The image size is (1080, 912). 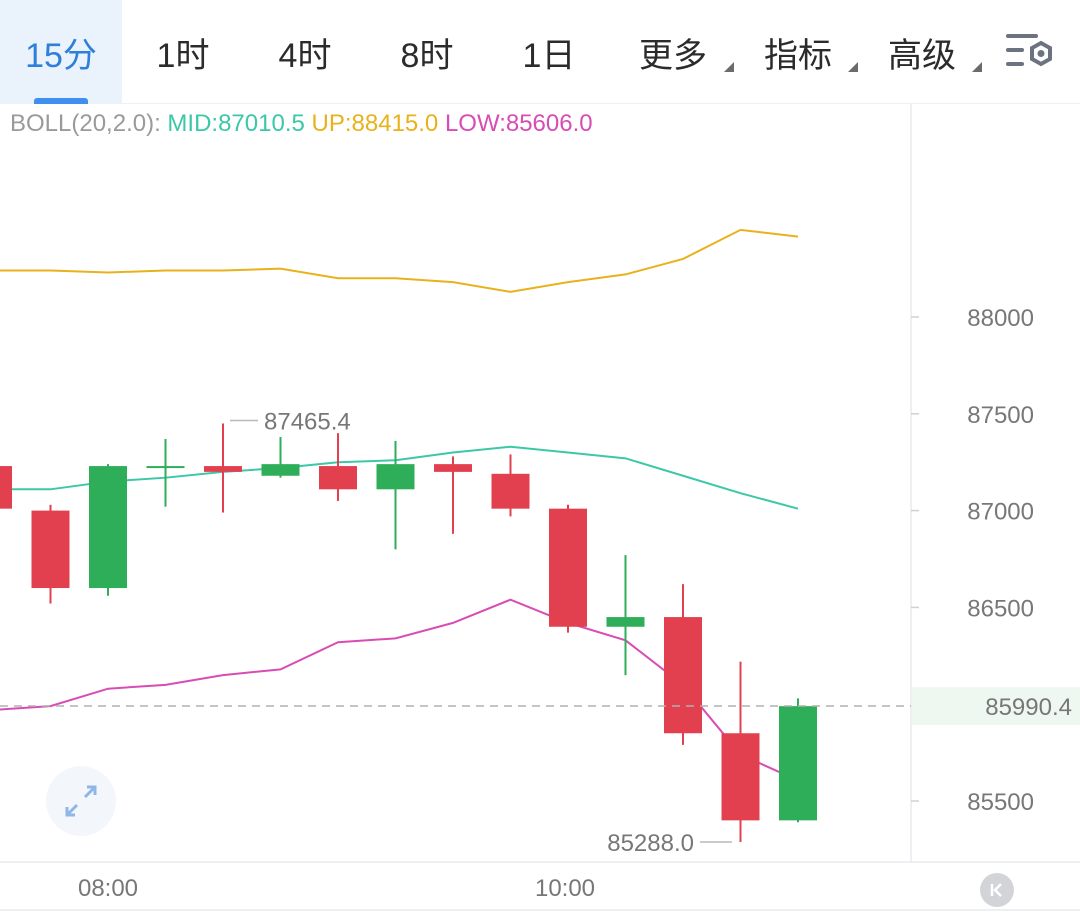 What do you see at coordinates (427, 55) in the screenshot?
I see `tab-label: 8时` at bounding box center [427, 55].